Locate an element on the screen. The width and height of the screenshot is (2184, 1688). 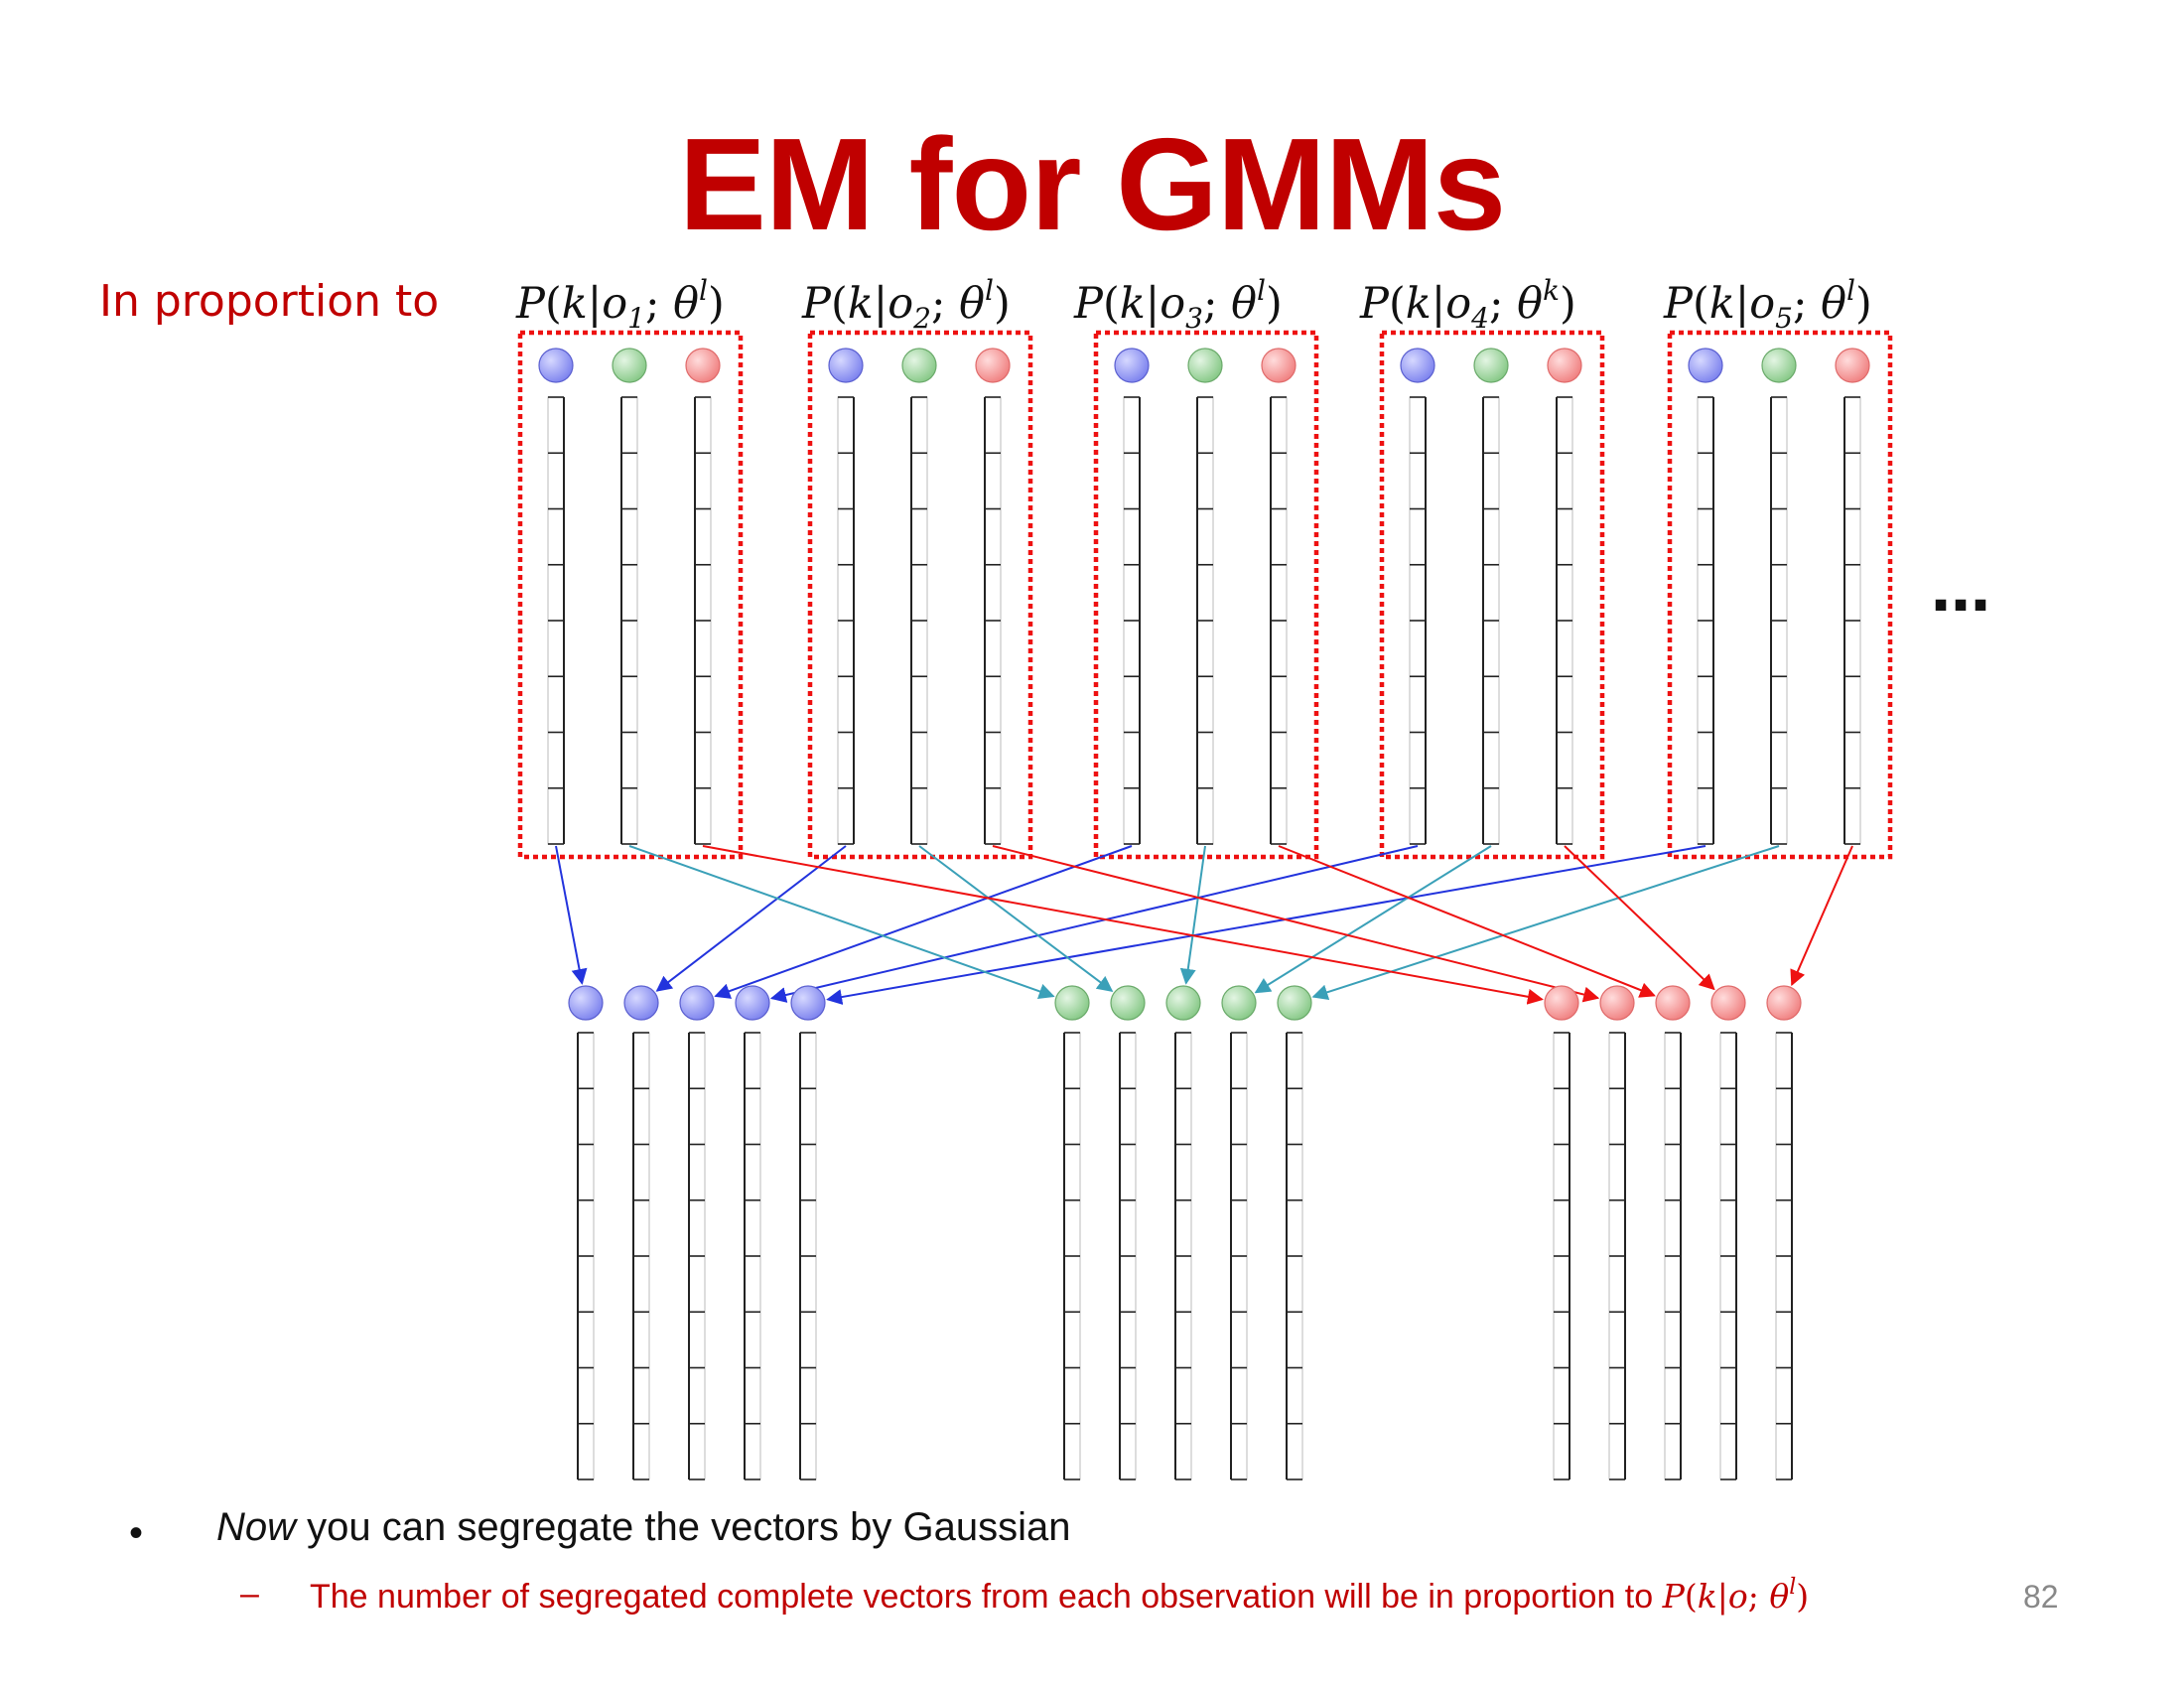
arrow-obs2-blue is located at coordinates (751, 918).